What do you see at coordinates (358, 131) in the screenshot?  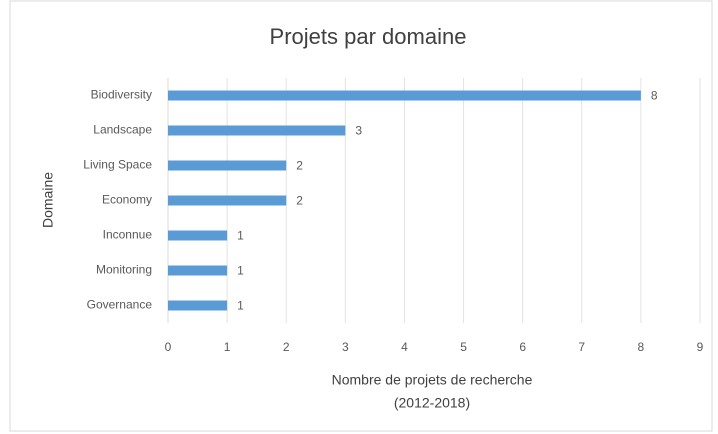 I see `data-label: 3` at bounding box center [358, 131].